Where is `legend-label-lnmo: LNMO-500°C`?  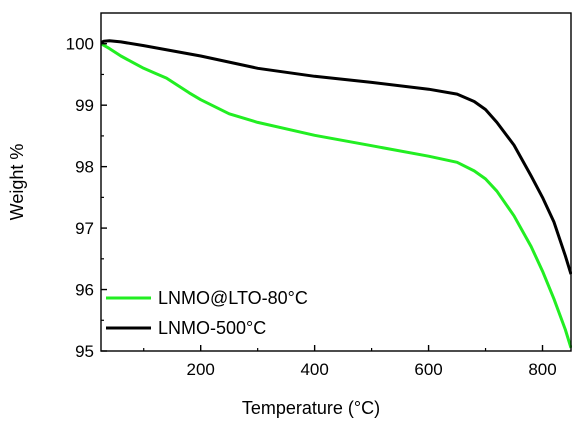
legend-label-lnmo: LNMO-500°C is located at coordinates (212, 328).